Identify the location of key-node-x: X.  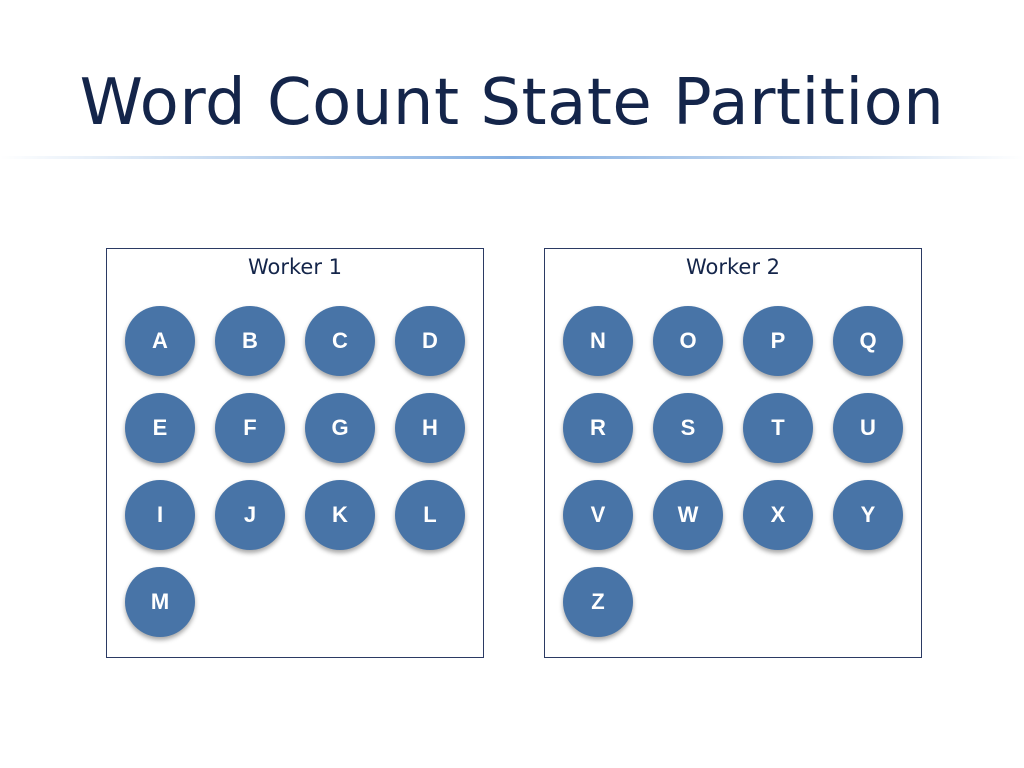
(778, 515).